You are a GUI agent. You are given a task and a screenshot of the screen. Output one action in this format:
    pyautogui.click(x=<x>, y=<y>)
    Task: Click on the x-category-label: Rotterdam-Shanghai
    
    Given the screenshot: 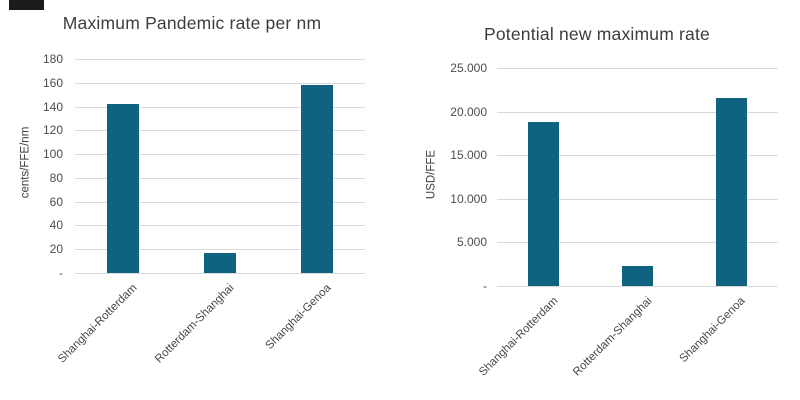 What is the action you would take?
    pyautogui.click(x=612, y=337)
    